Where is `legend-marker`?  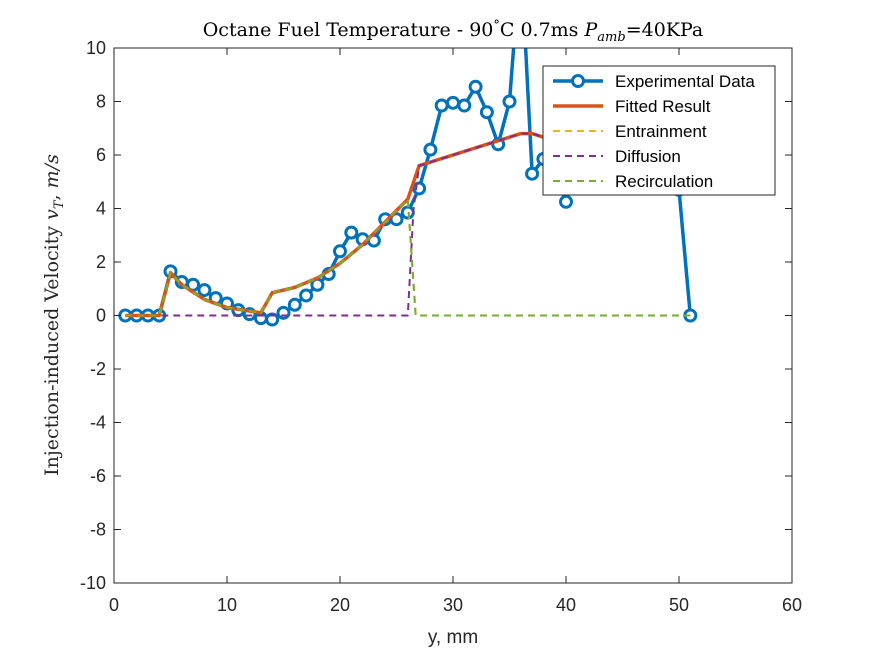 legend-marker is located at coordinates (578, 81).